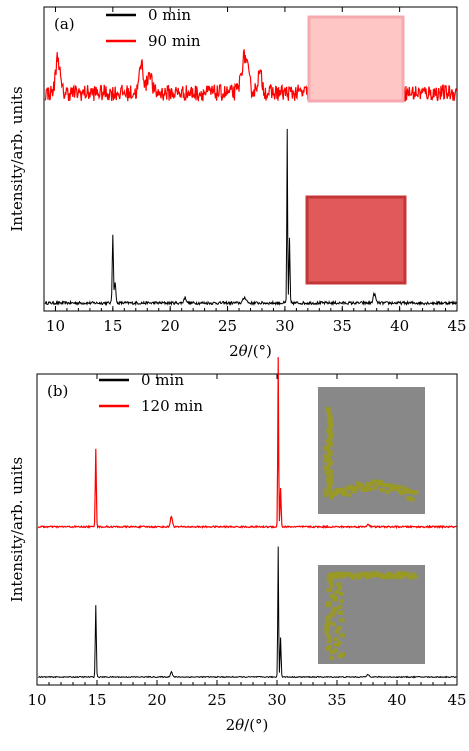 This screenshot has width=469, height=751. I want to click on x-tick-label: 45, so click(456, 326).